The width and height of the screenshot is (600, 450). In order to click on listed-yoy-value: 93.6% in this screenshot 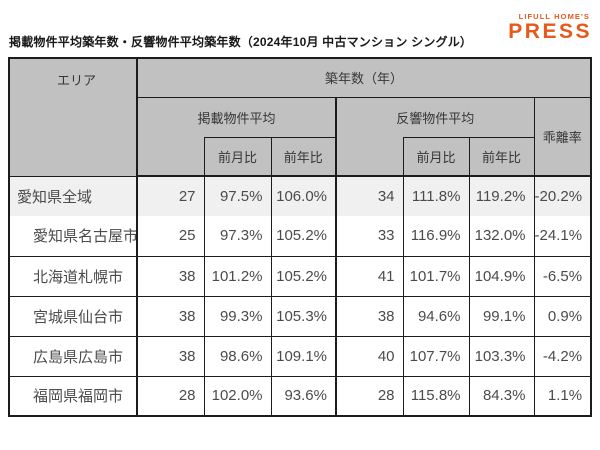, I will do `click(303, 396)`.